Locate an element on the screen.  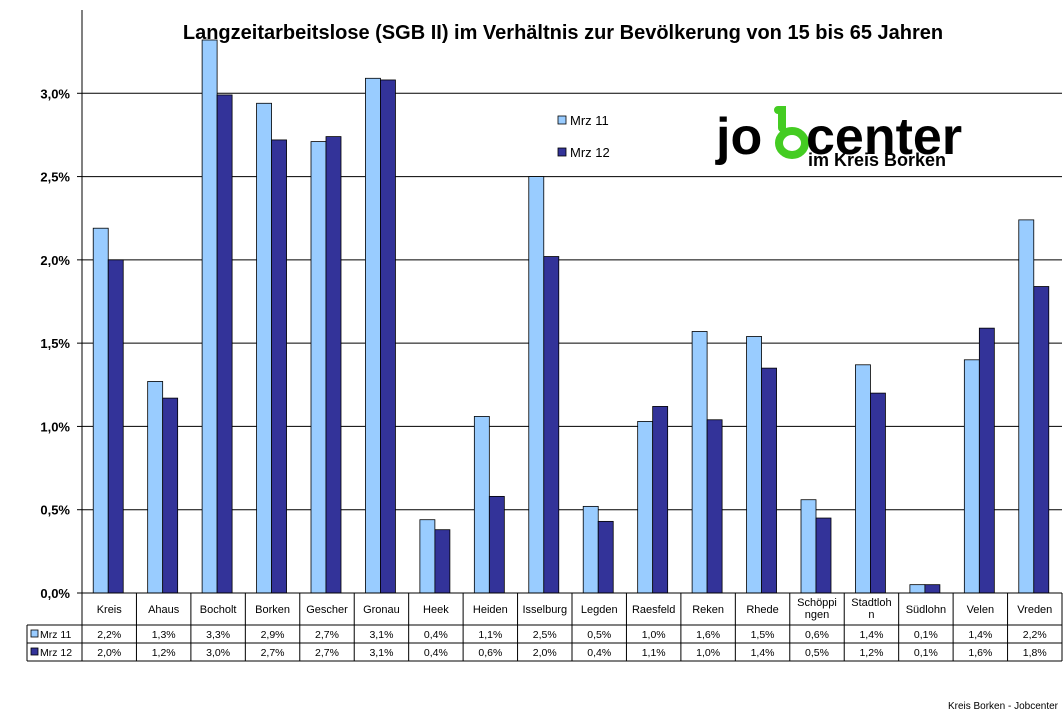
x-category-label: Bocholt is located at coordinates (218, 610).